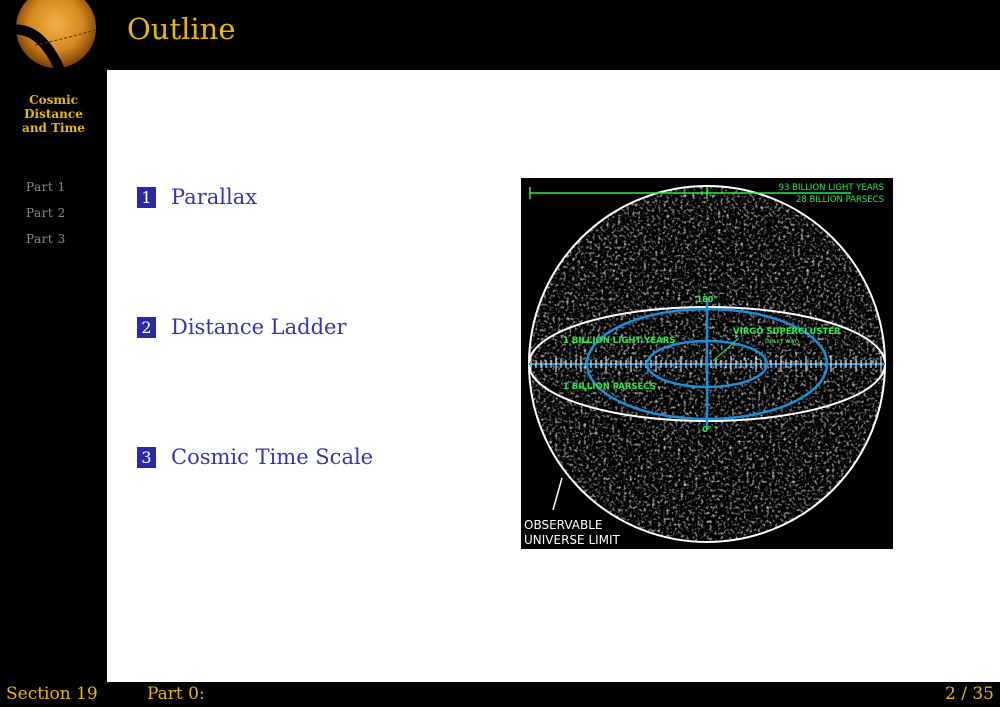 Image resolution: width=1000 pixels, height=707 pixels. What do you see at coordinates (726, 349) in the screenshot?
I see `virgo-pointer` at bounding box center [726, 349].